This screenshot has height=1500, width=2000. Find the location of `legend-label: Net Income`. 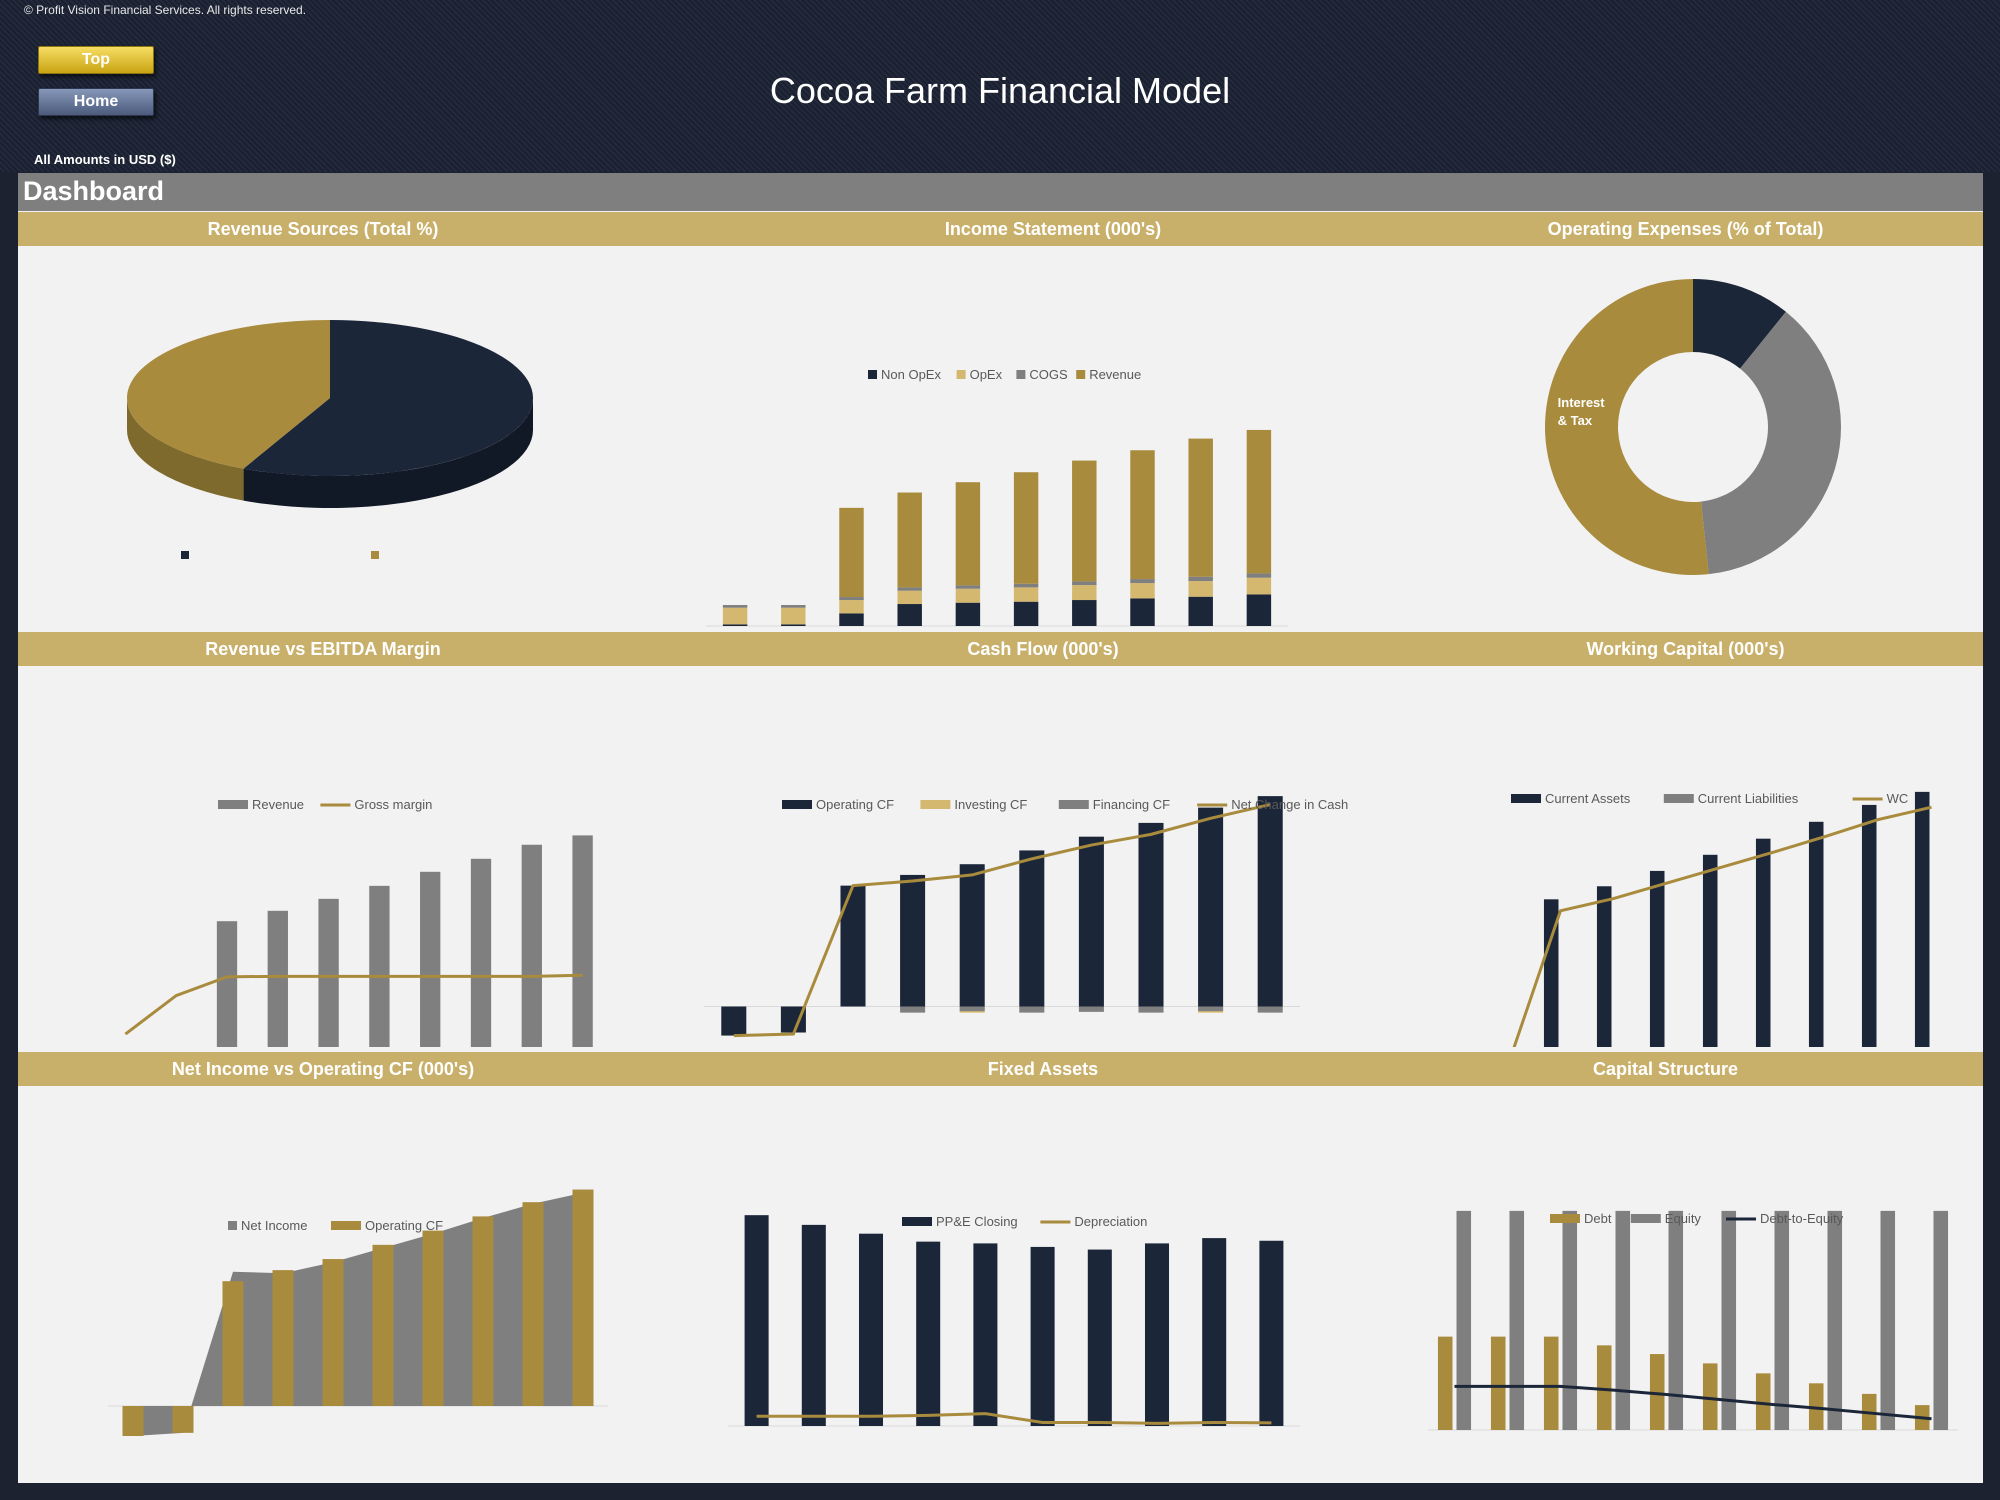

legend-label: Net Income is located at coordinates (274, 1225).